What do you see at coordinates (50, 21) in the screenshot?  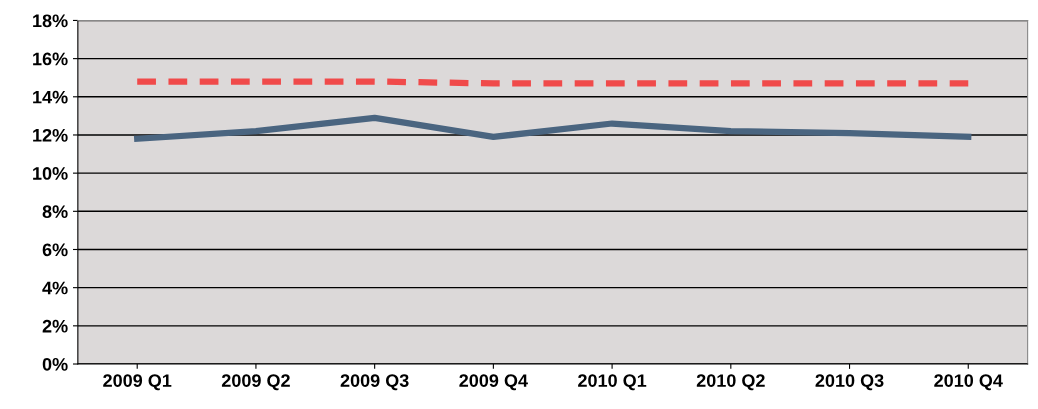 I see `y-tick-label: 18%` at bounding box center [50, 21].